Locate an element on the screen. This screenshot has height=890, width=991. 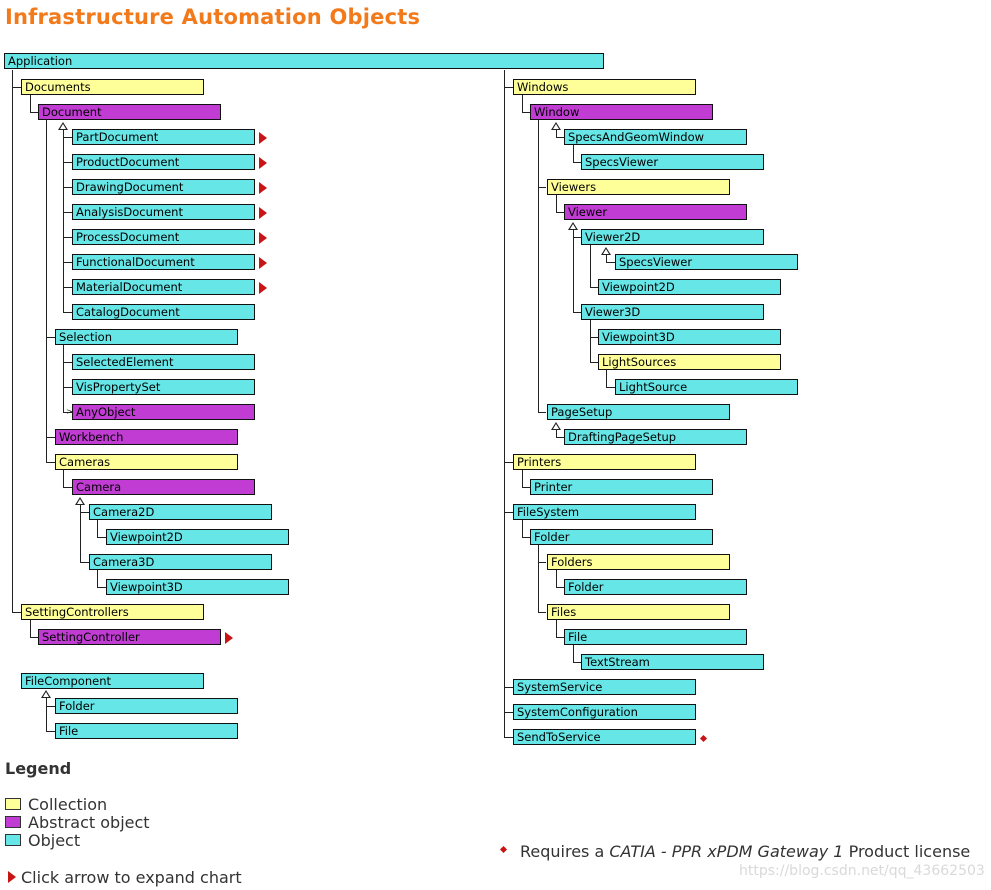
node-application: Application is located at coordinates (304, 61).